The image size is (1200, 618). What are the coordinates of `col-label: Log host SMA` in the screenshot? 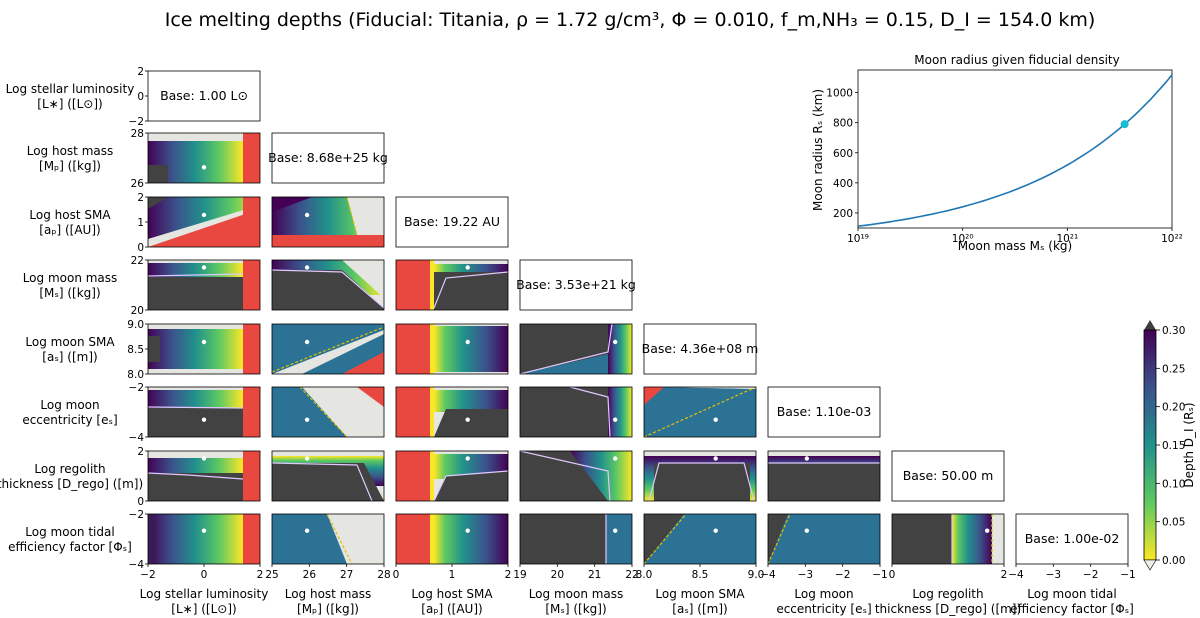 It's located at (452, 594).